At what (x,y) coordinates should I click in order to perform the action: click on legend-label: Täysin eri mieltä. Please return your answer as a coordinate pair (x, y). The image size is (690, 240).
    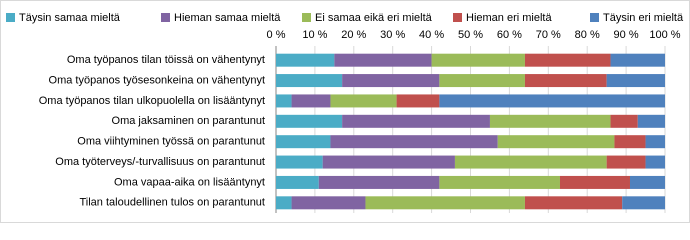
    Looking at the image, I should click on (643, 18).